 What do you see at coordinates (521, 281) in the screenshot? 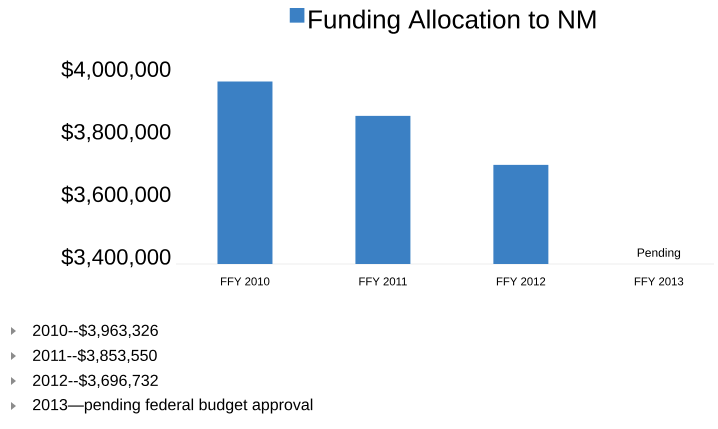
I see `x-tick-label: FFY 2012` at bounding box center [521, 281].